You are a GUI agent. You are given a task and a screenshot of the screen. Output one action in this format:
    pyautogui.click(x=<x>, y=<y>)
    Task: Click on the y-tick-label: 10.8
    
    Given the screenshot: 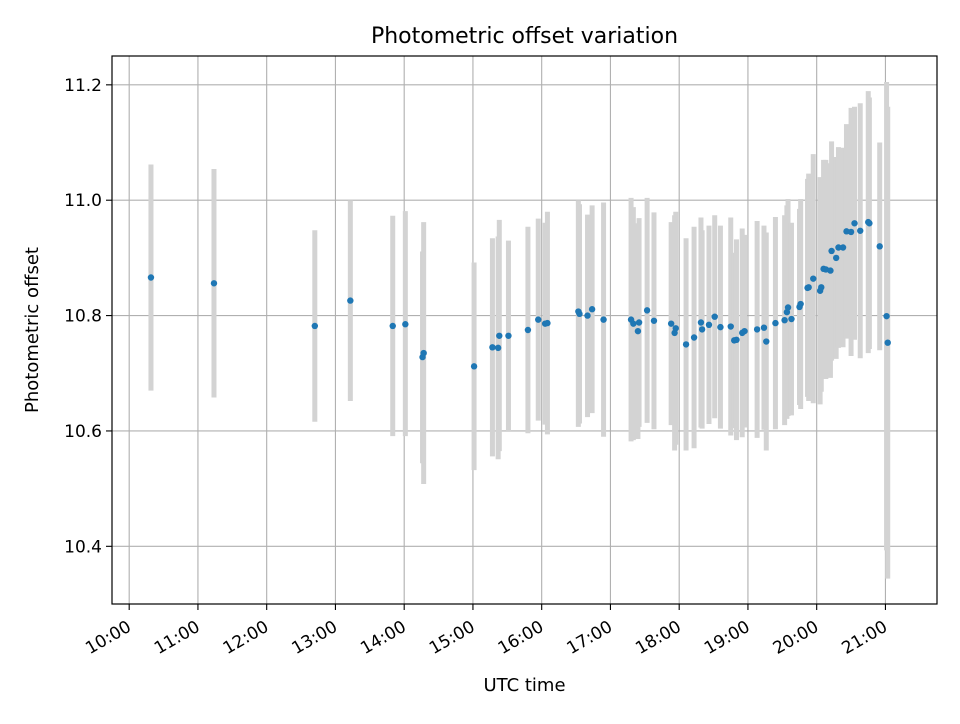 What is the action you would take?
    pyautogui.click(x=83, y=317)
    